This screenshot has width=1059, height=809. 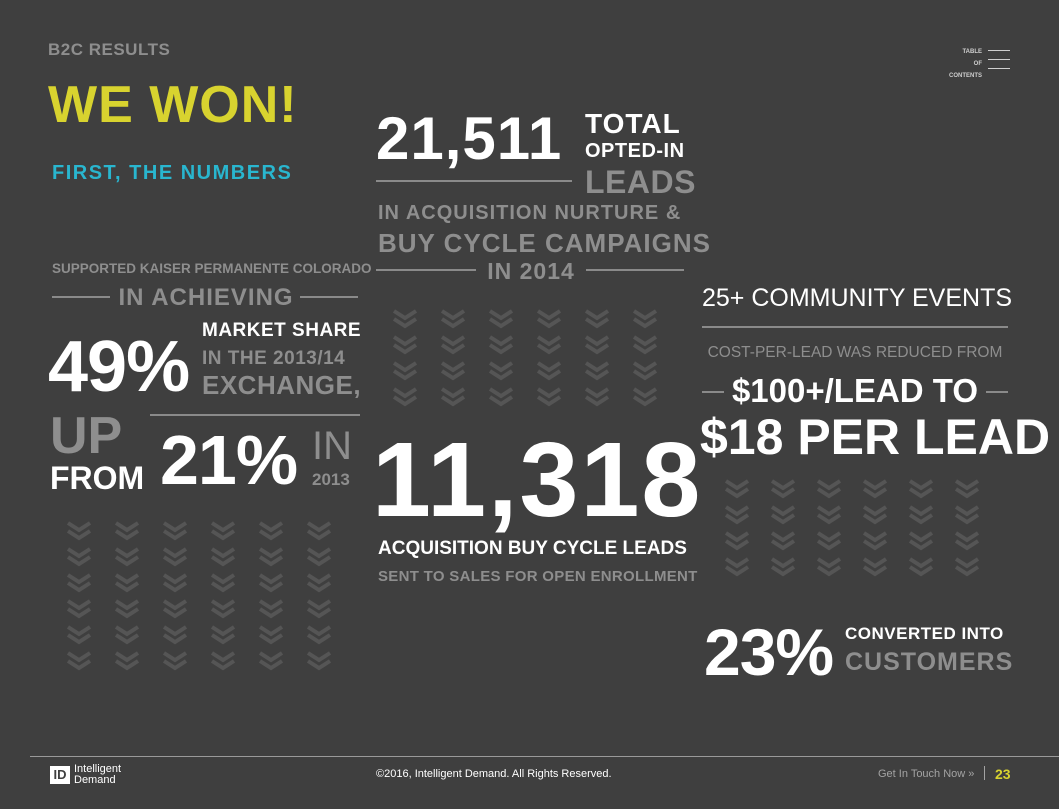 I want to click on campaign-year-label: IN 2014, so click(x=531, y=271).